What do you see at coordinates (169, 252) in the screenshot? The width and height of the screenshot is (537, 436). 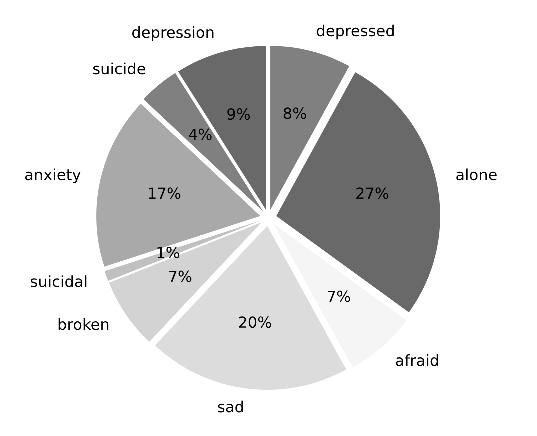 I see `data-label: 1%` at bounding box center [169, 252].